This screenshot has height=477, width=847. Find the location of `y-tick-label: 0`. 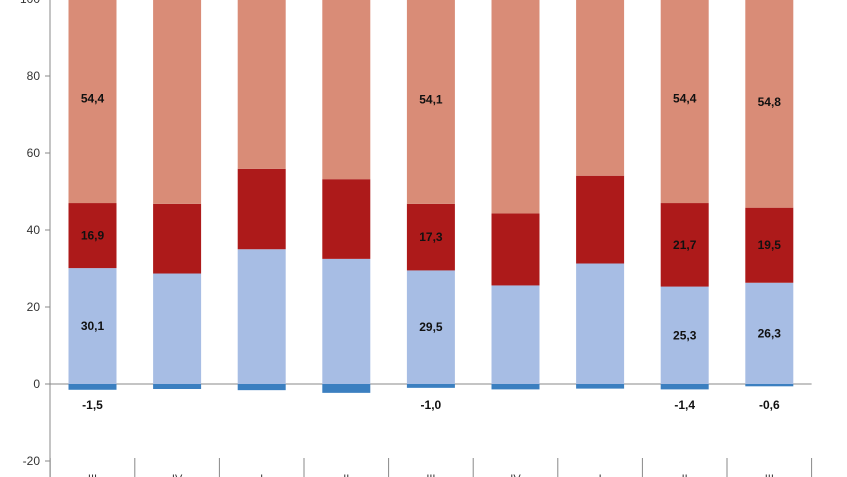

y-tick-label: 0 is located at coordinates (36, 384).